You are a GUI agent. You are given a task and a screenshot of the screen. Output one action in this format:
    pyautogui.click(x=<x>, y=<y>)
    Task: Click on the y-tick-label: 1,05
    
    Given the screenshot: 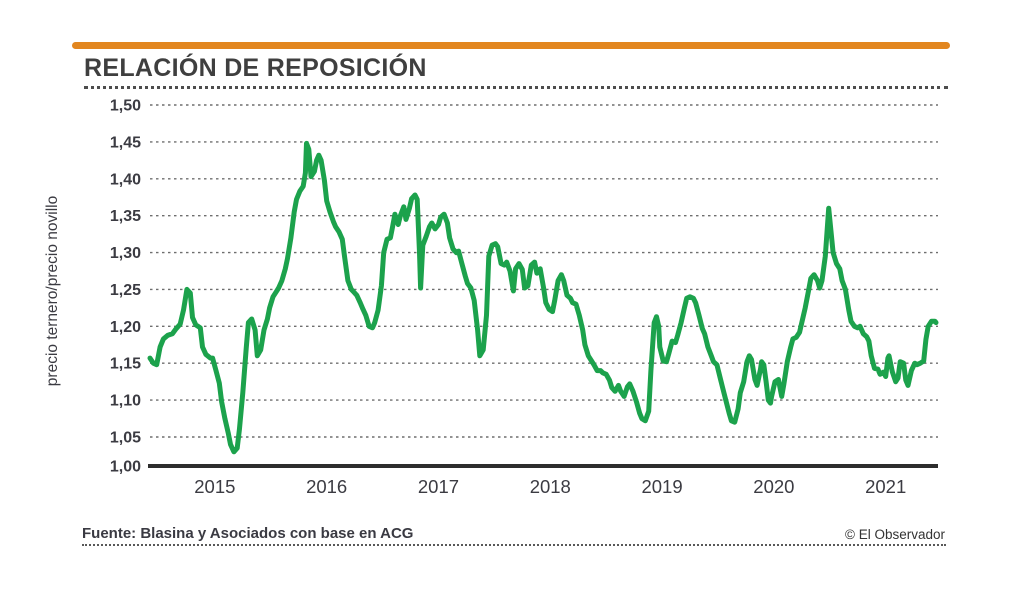 What is the action you would take?
    pyautogui.click(x=125, y=438)
    